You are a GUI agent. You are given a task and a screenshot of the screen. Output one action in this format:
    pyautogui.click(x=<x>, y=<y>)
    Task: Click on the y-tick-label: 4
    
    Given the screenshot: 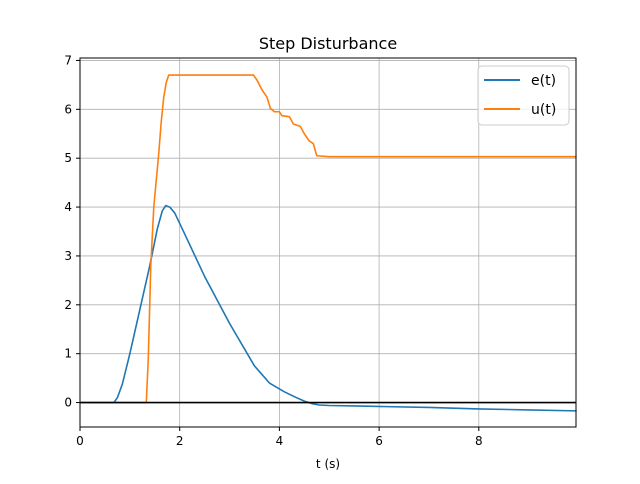 What is the action you would take?
    pyautogui.click(x=68, y=207)
    